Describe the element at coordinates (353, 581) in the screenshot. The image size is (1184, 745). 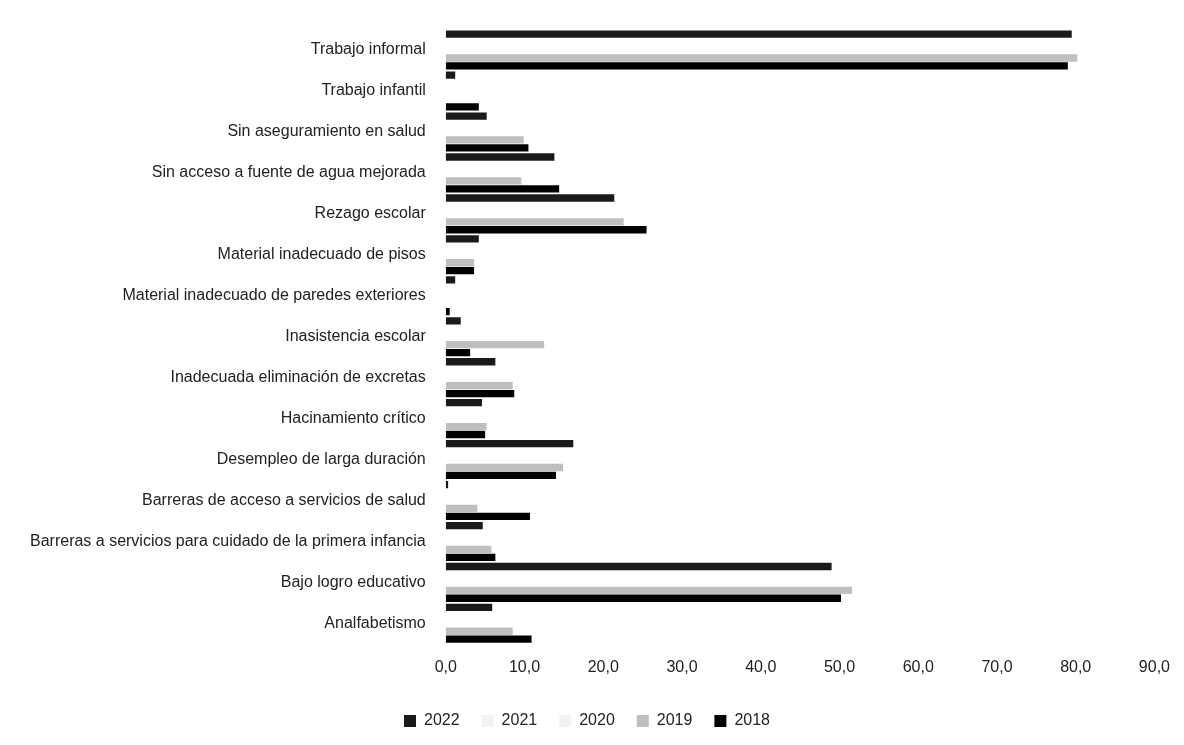
I see `y-tick-label: Bajo logro educativo` at that location.